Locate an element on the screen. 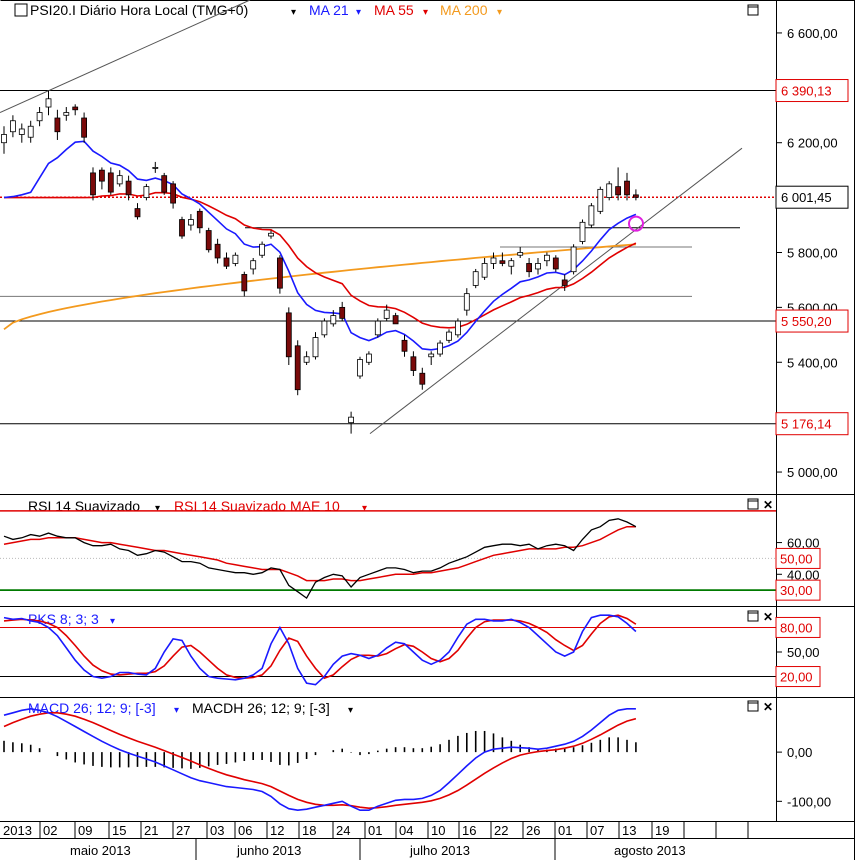 The width and height of the screenshot is (855, 860). x-axis-month-label: maio 2013 is located at coordinates (100, 850).